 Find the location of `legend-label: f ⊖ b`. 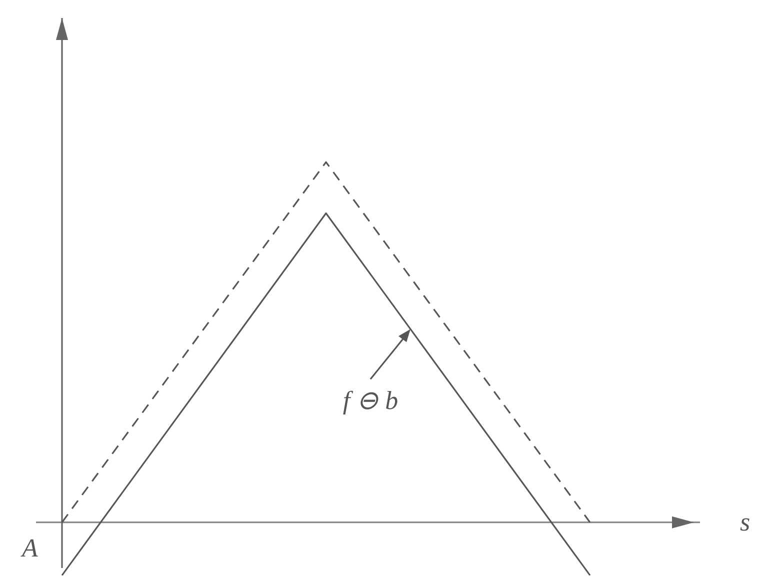

legend-label: f ⊖ b is located at coordinates (370, 401).